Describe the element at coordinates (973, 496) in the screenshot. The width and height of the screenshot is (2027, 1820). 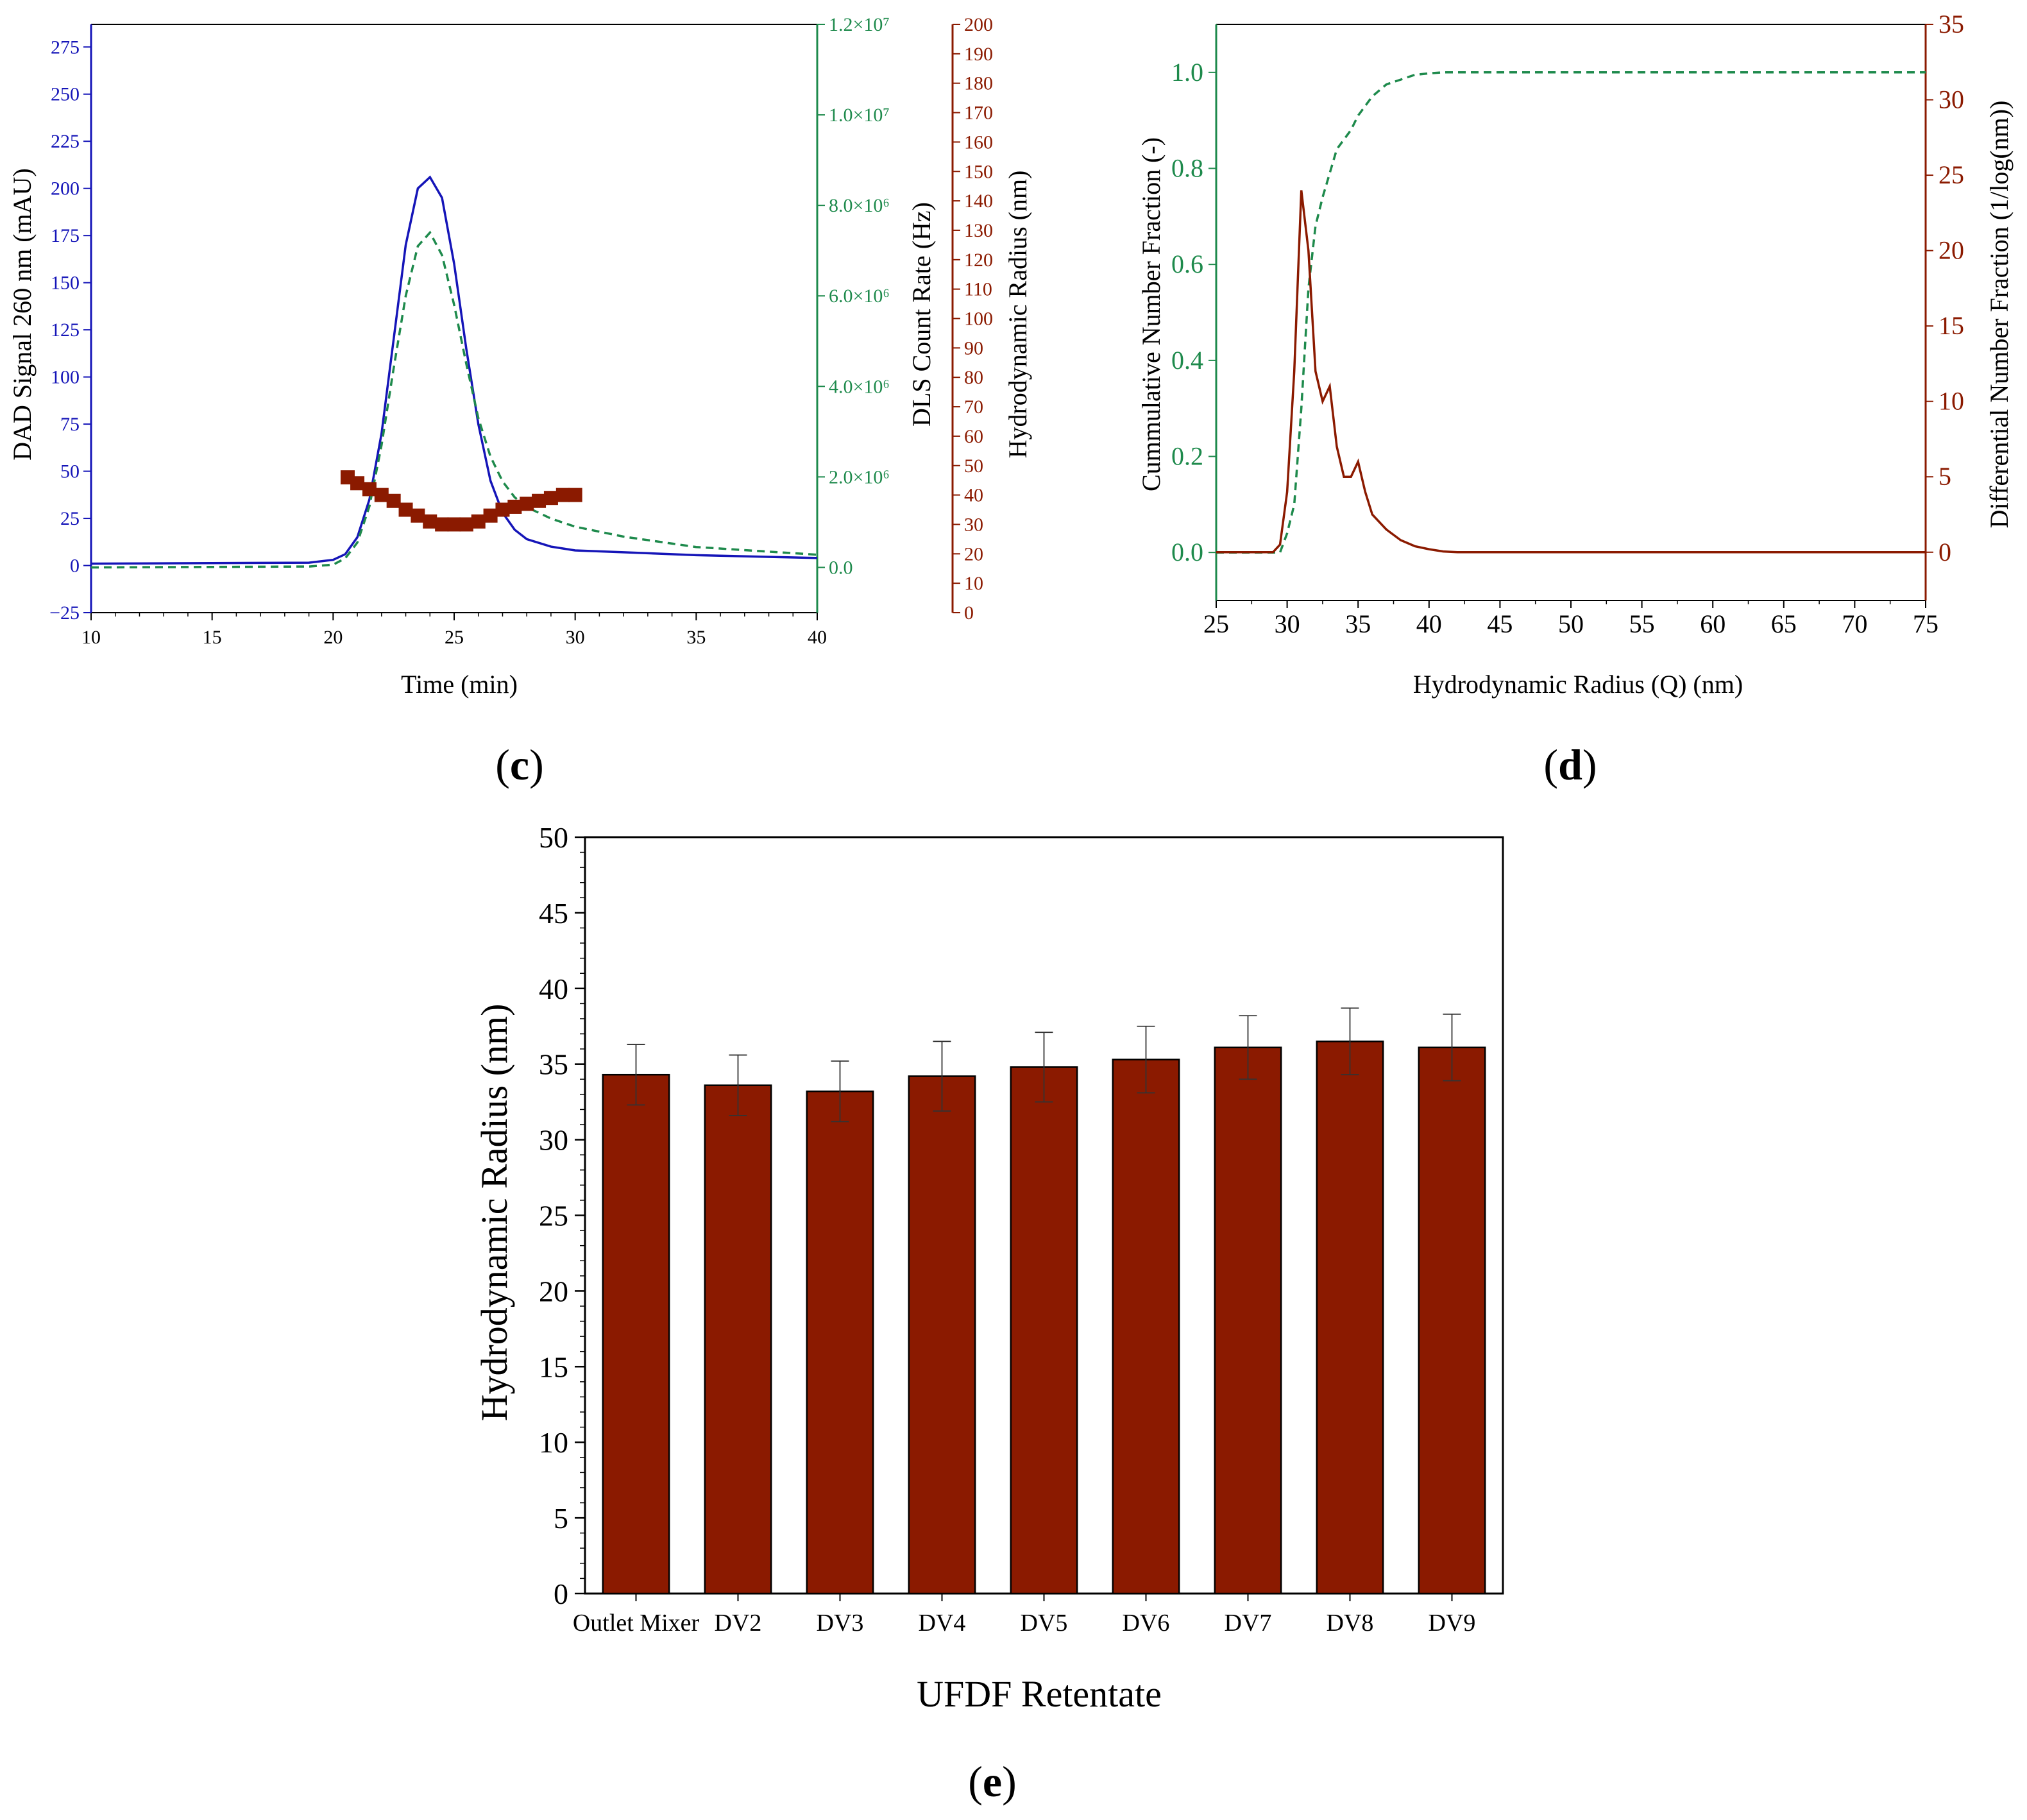
I see `chart-c-y-right2-tick-label: 40` at that location.